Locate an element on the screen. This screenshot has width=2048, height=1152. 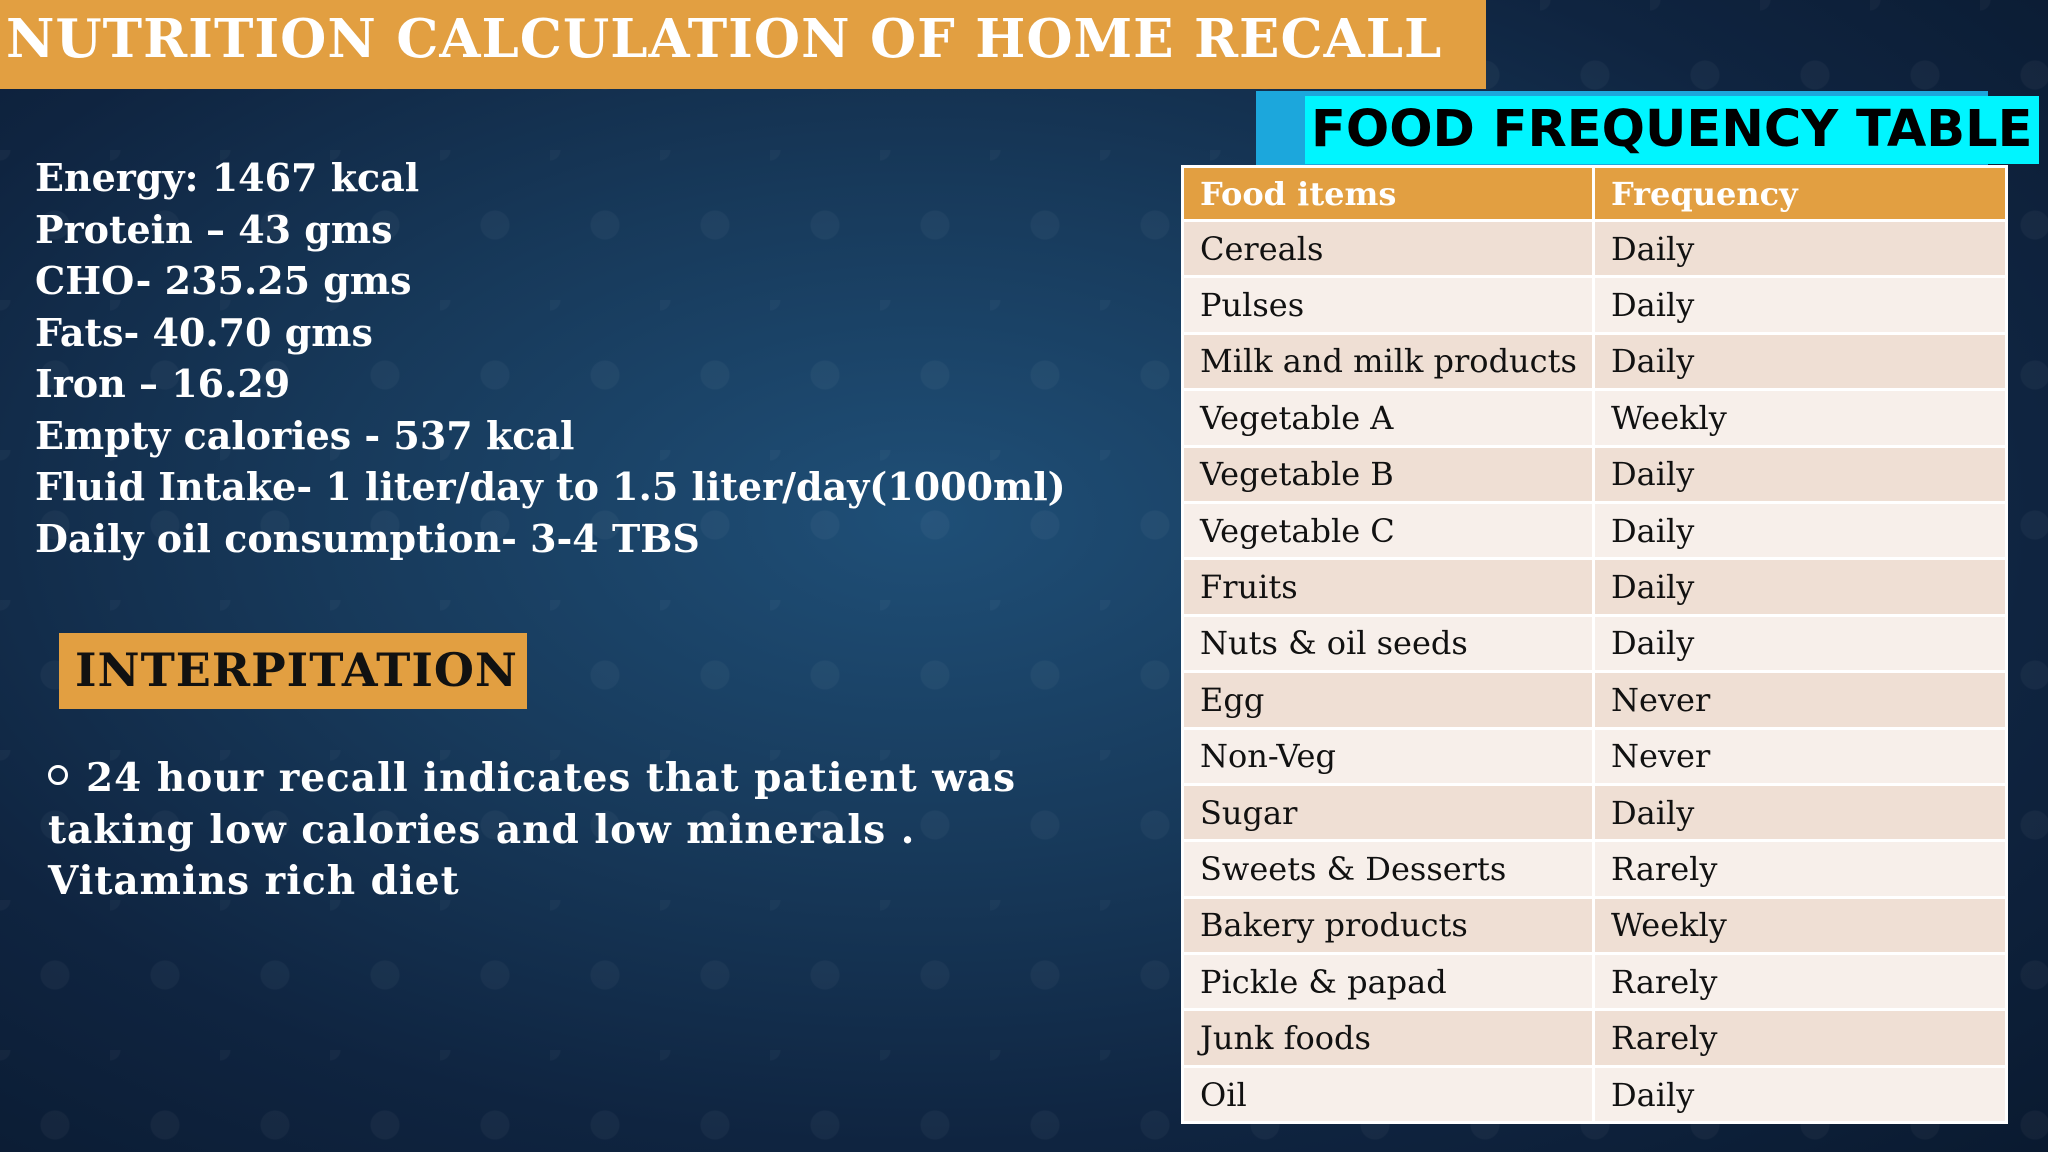
food-item-cell: Egg is located at coordinates (1388, 700).